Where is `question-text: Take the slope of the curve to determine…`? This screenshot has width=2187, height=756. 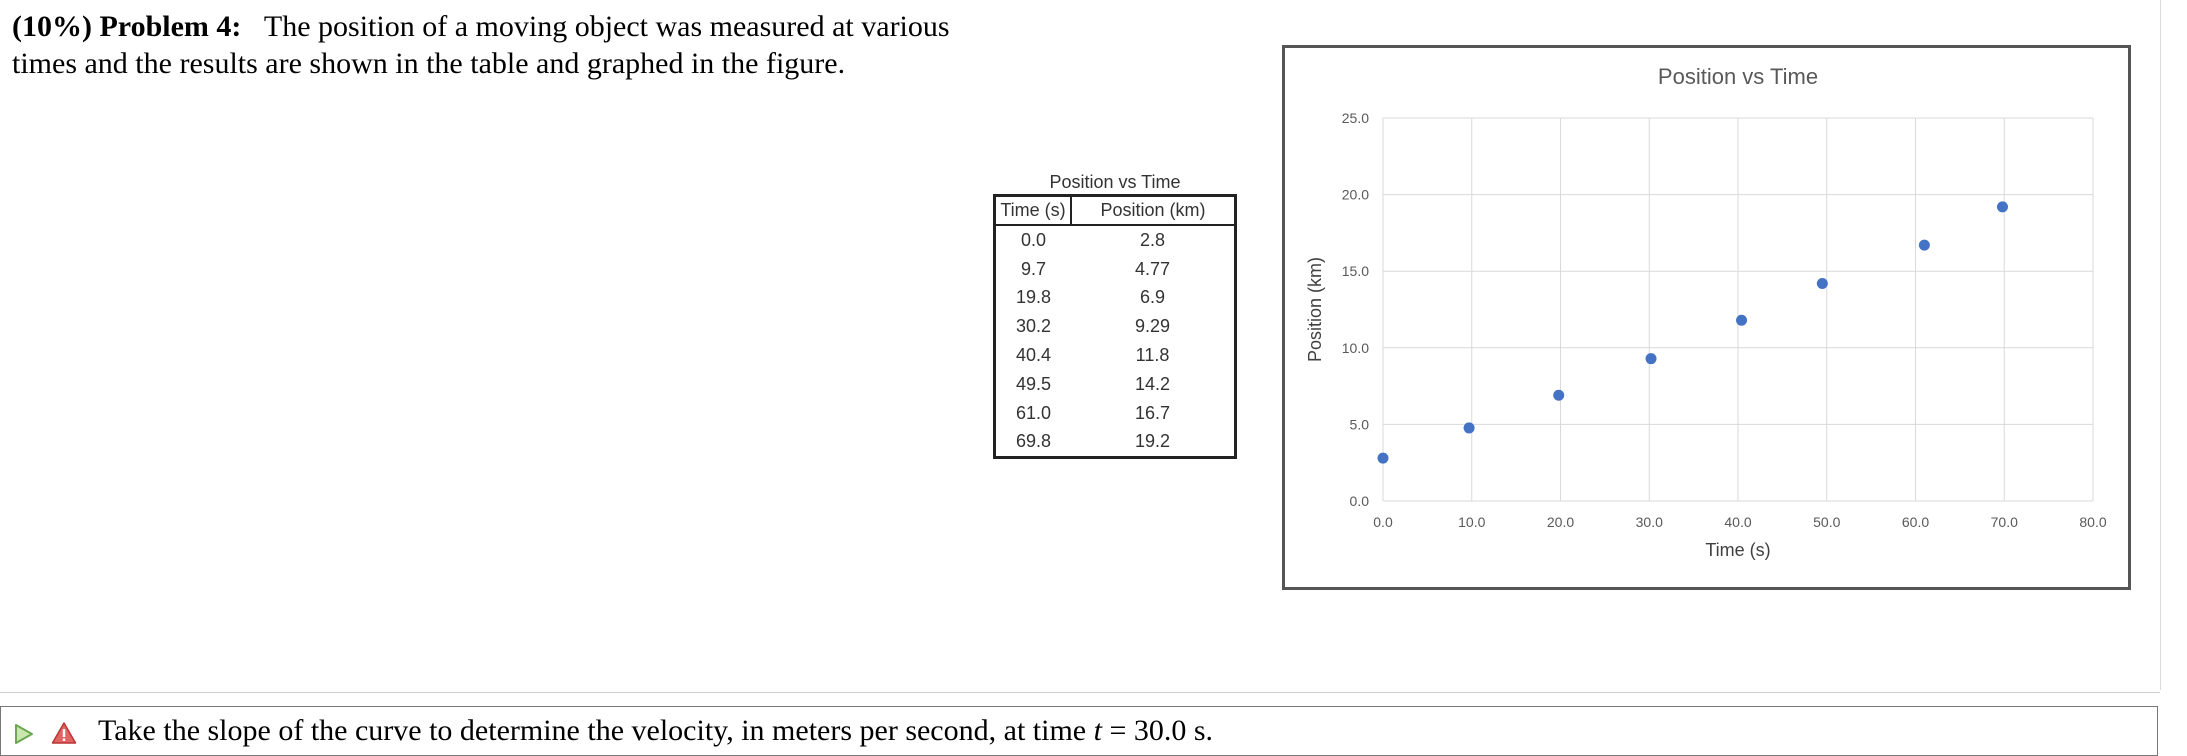 question-text: Take the slope of the curve to determine… is located at coordinates (655, 731).